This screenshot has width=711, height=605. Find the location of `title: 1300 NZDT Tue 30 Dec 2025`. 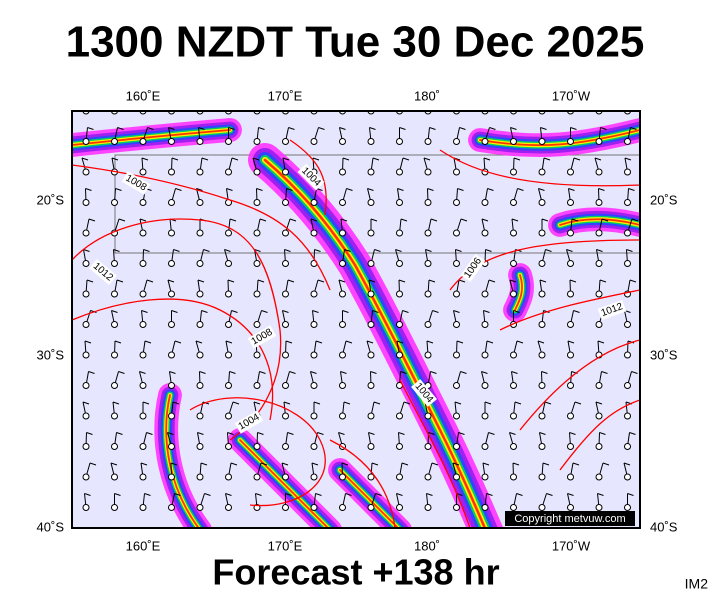

title: 1300 NZDT Tue 30 Dec 2025 is located at coordinates (355, 42).